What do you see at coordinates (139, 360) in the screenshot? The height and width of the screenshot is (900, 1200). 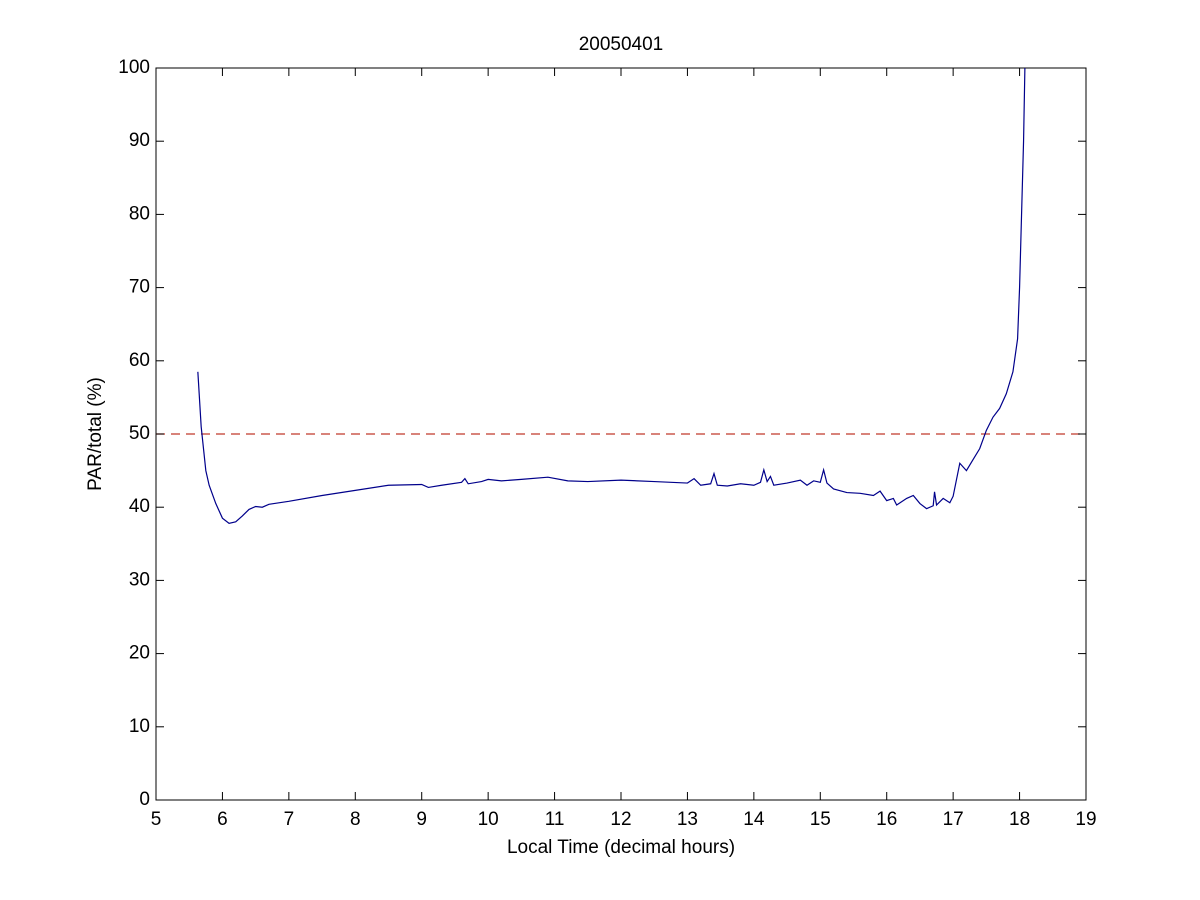 I see `y-tick-label: 60` at bounding box center [139, 360].